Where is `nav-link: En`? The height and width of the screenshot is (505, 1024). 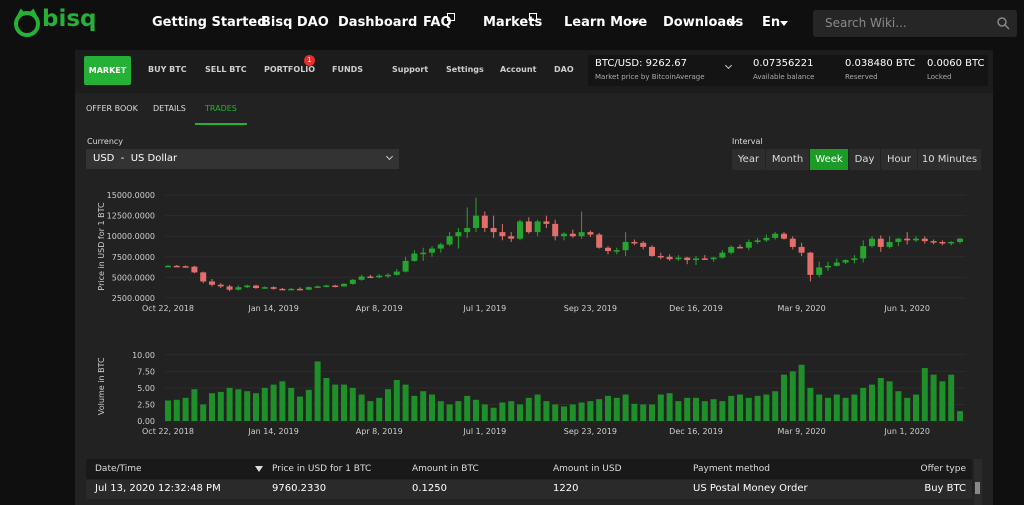
nav-link: En is located at coordinates (771, 22).